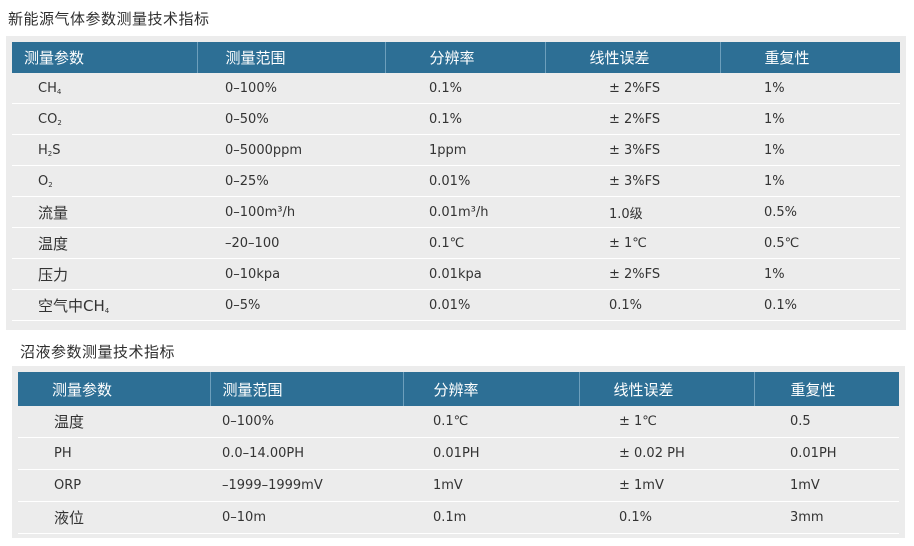 This screenshot has width=914, height=546. I want to click on range-cell: 0–100m³/h, so click(291, 212).